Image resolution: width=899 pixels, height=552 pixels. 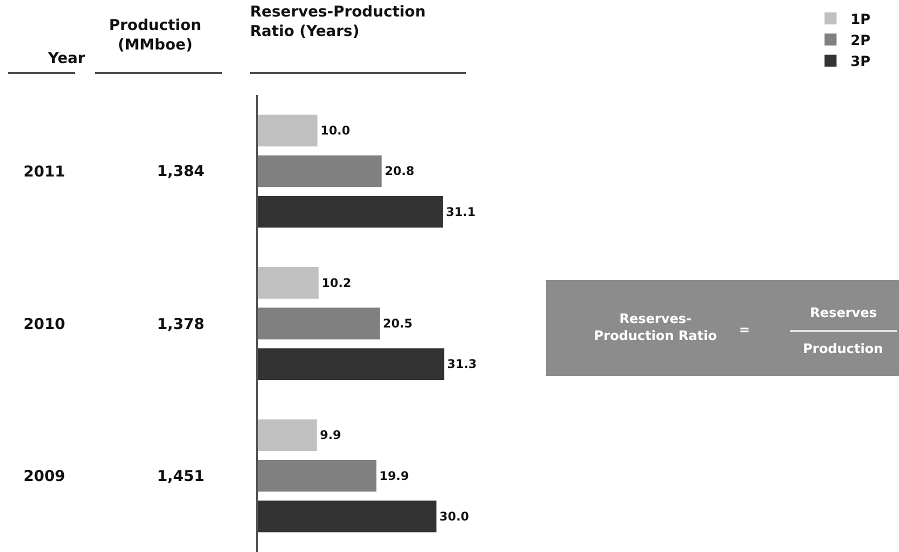 I want to click on data-label: 19.9, so click(x=394, y=475).